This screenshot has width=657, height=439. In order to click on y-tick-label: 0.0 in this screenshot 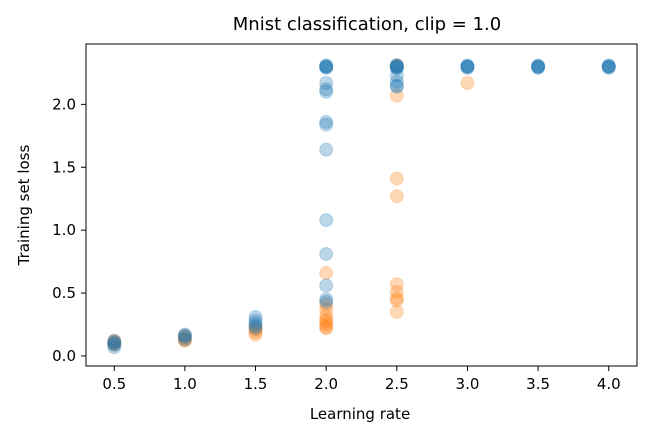, I will do `click(64, 356)`.